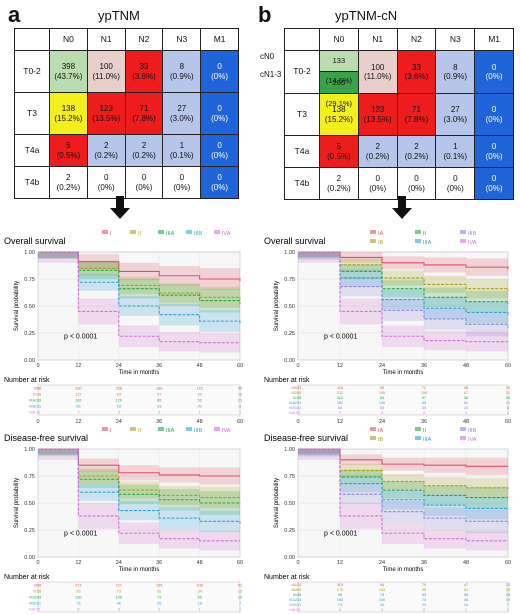 This screenshot has height=615, width=520. Describe the element at coordinates (382, 563) in the screenshot. I see `x-tick-label: 24` at that location.